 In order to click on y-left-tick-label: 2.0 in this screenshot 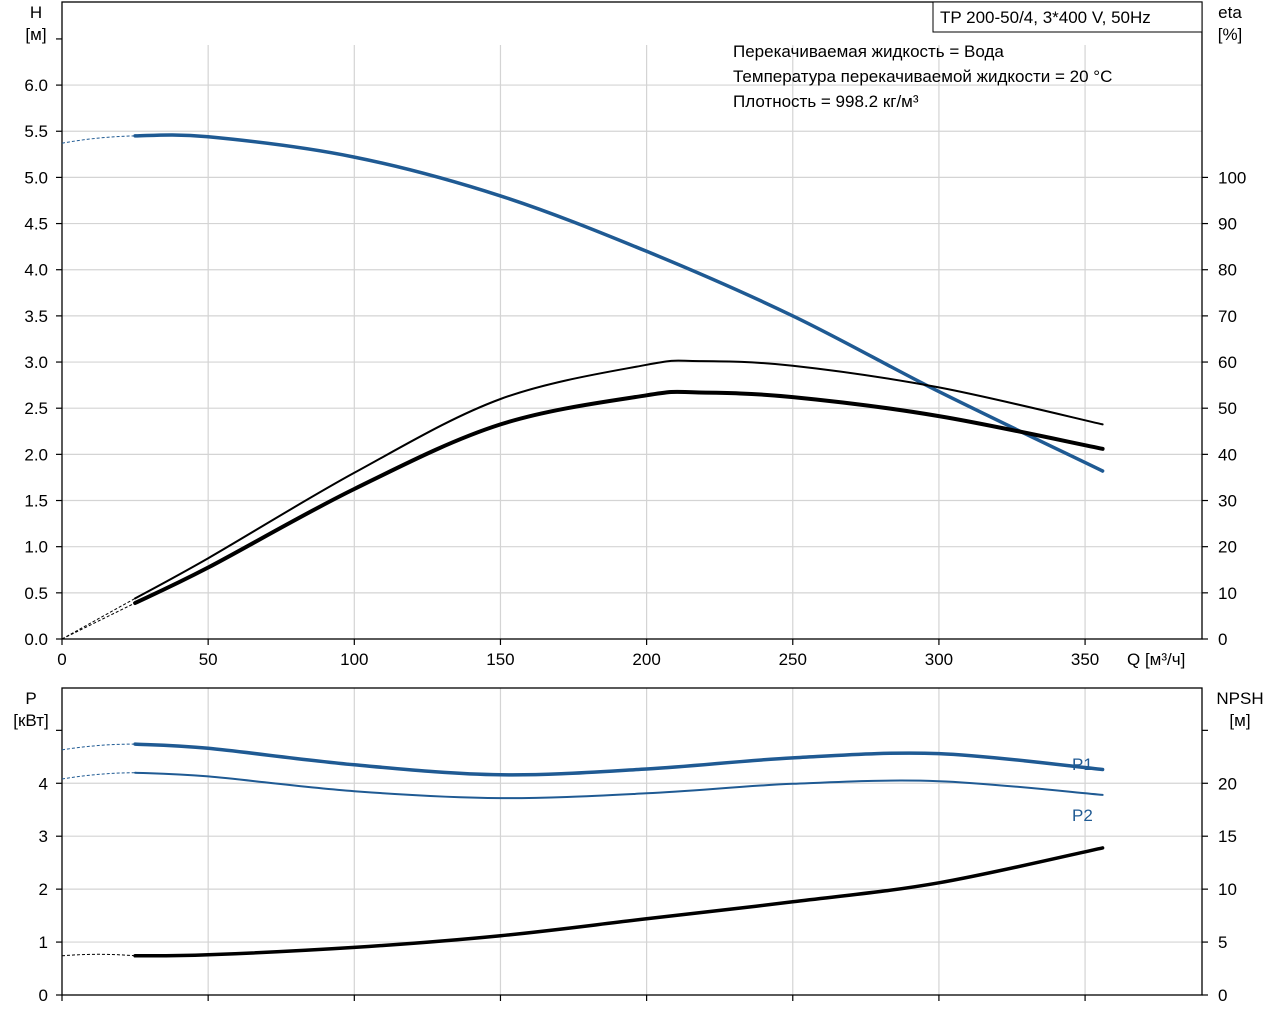, I will do `click(36, 454)`.